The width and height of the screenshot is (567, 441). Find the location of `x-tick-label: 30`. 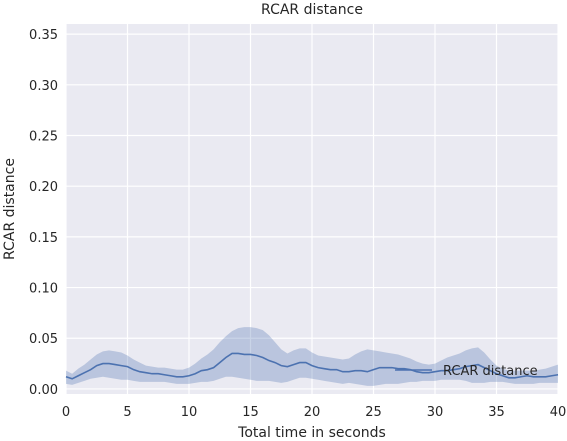

x-tick-label: 30 is located at coordinates (435, 412).